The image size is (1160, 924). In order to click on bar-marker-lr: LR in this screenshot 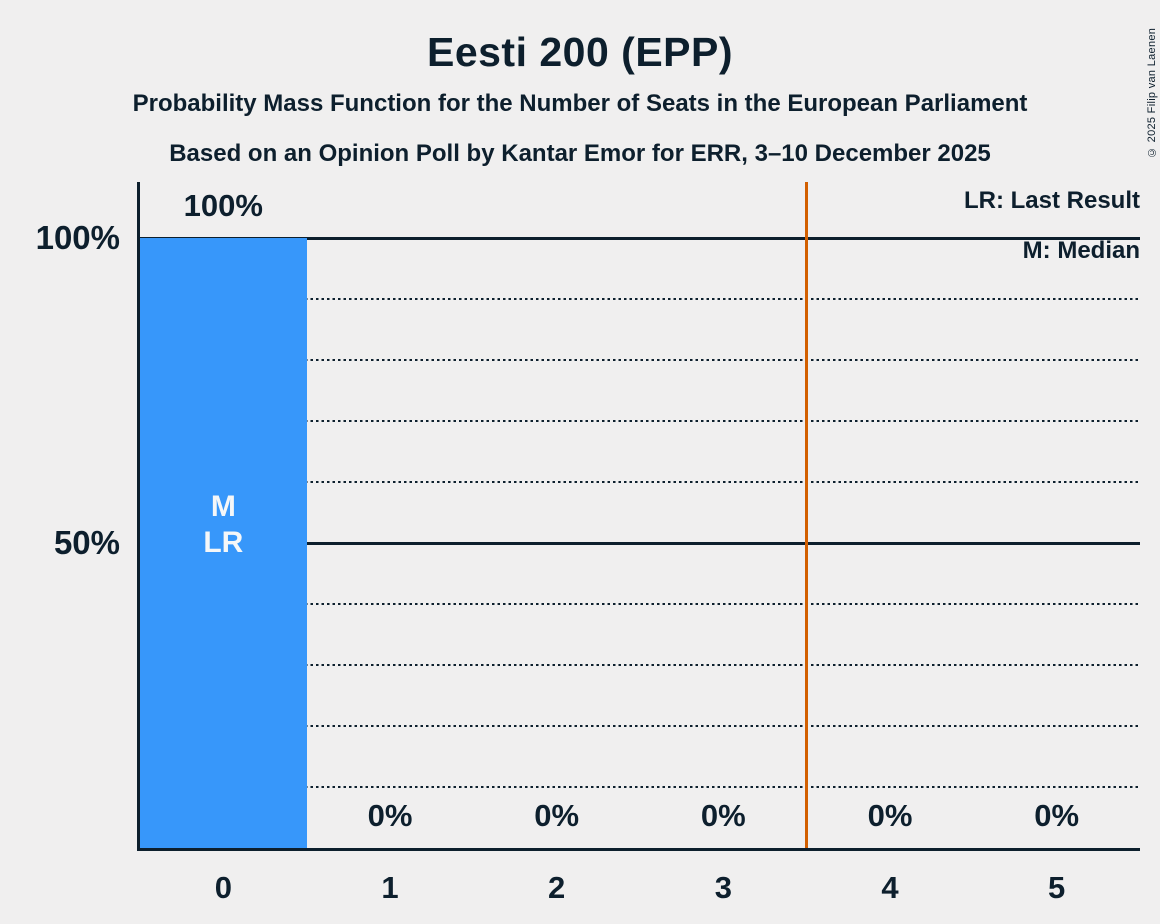, I will do `click(223, 542)`.